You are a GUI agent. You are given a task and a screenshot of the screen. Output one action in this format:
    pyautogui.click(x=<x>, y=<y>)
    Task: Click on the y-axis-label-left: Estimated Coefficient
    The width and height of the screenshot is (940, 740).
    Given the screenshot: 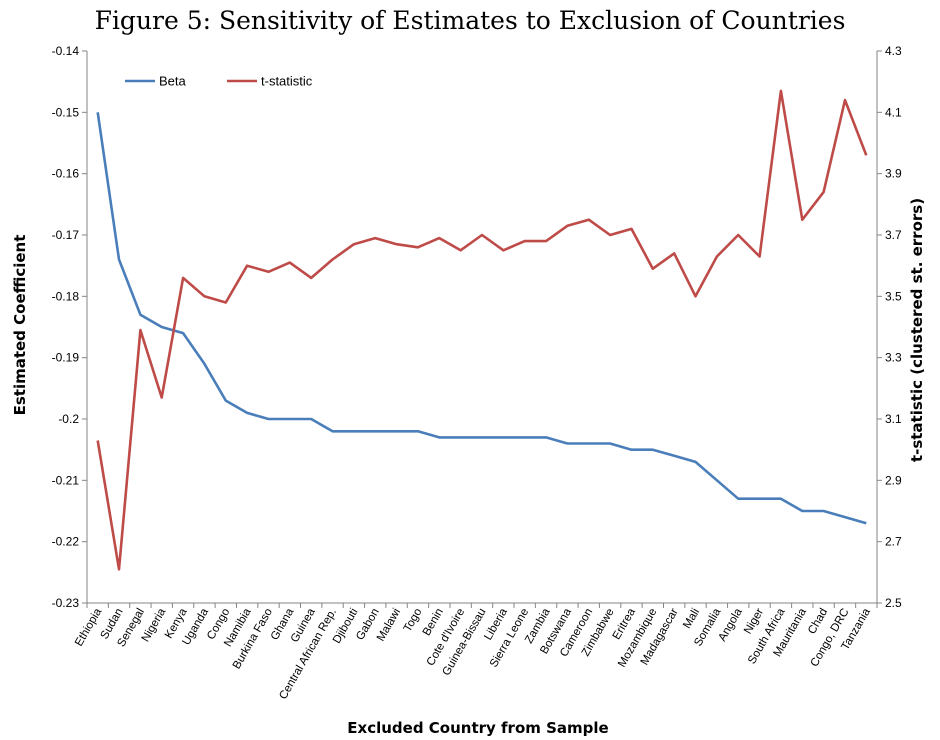 What is the action you would take?
    pyautogui.click(x=20, y=325)
    